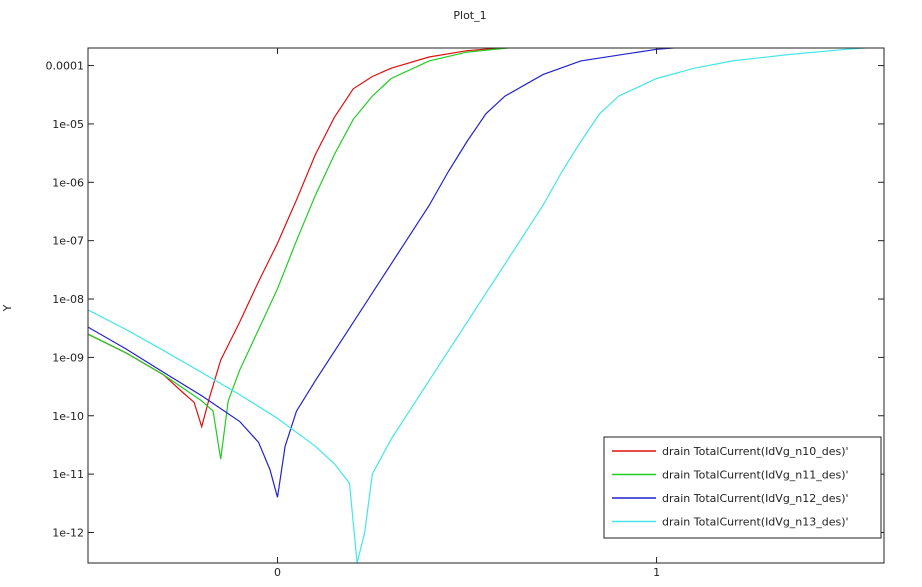 The width and height of the screenshot is (922, 587). I want to click on legend-label: drain TotalCurrent(IdVg_n13_des)', so click(755, 522).